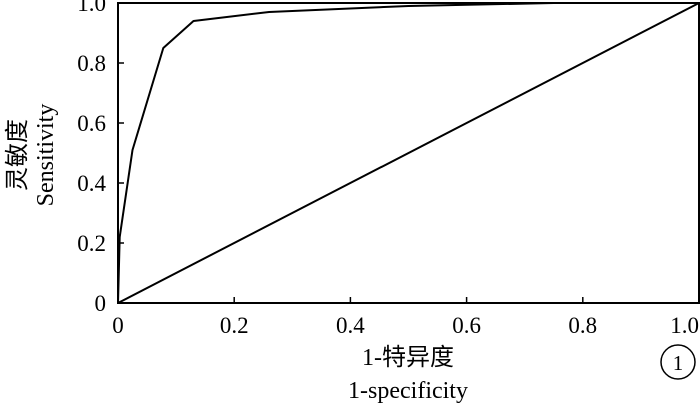 Image resolution: width=700 pixels, height=406 pixels. What do you see at coordinates (466, 325) in the screenshot?
I see `x-tick-label: 0.6` at bounding box center [466, 325].